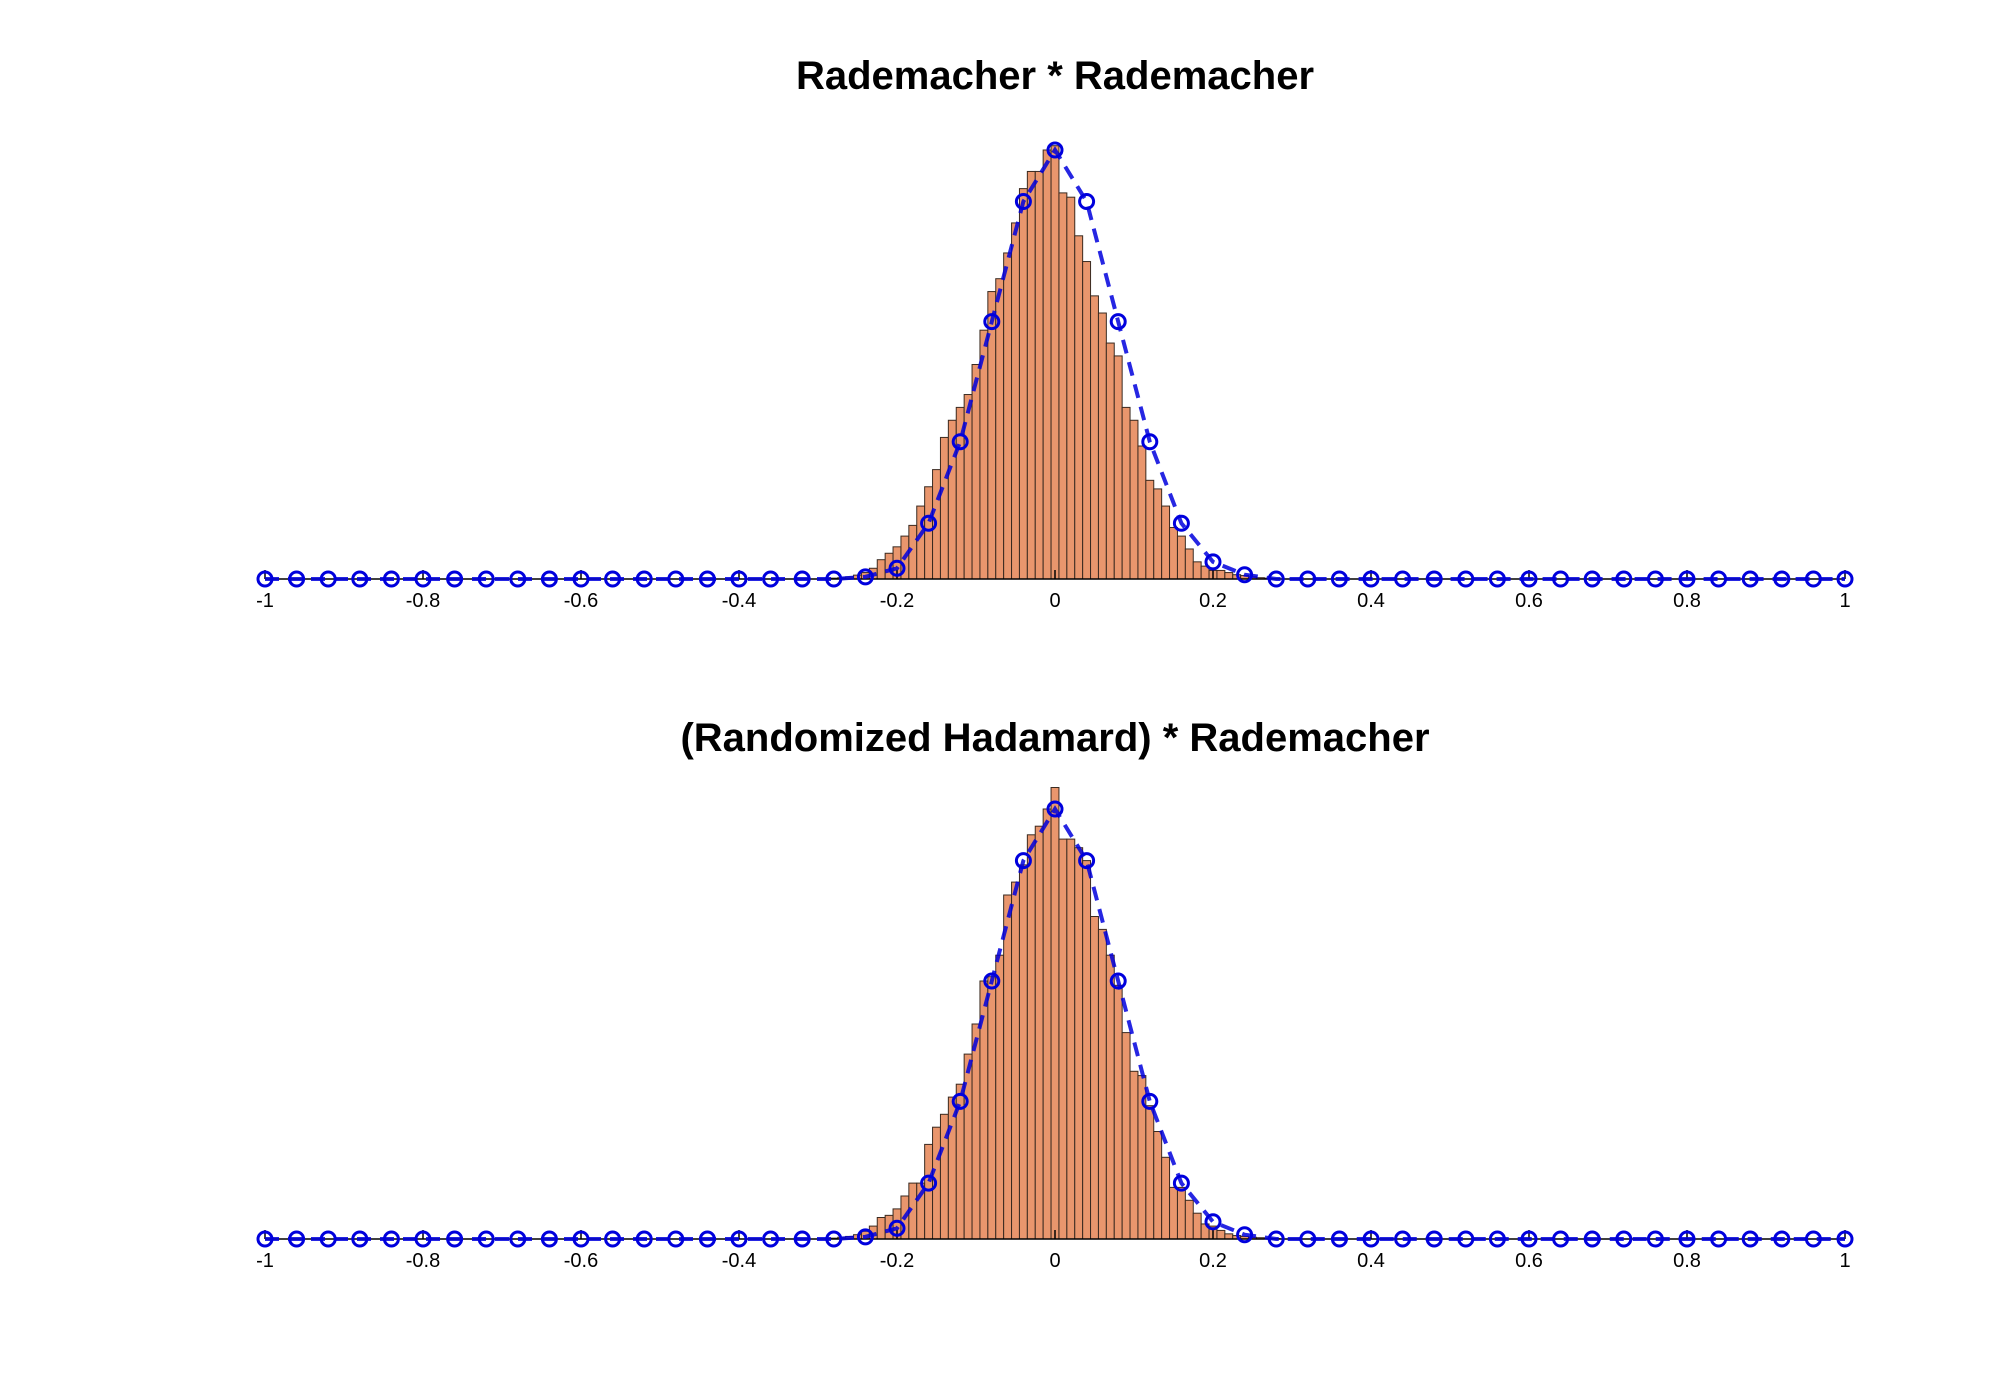  What do you see at coordinates (1054, 738) in the screenshot?
I see `chart-title: (Randomized Hadamard) * Rademacher` at bounding box center [1054, 738].